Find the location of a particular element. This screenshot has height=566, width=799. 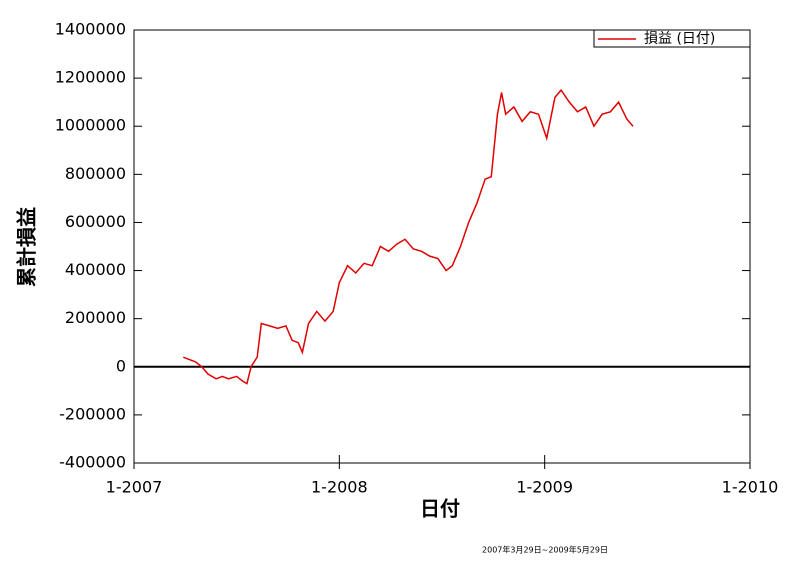

y-tick-label: 0 is located at coordinates (121, 365).